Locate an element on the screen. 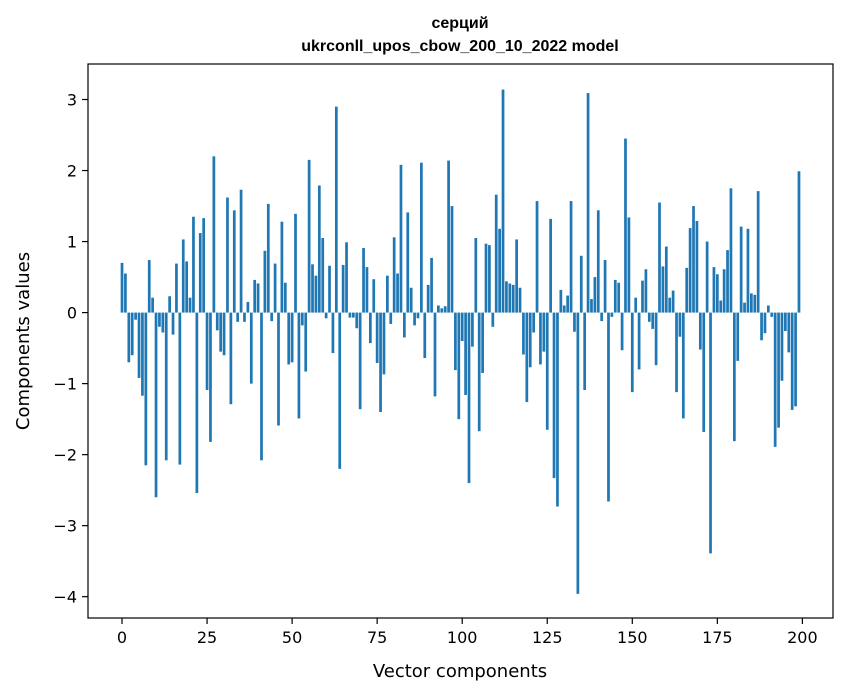  y-tick-label: 2 is located at coordinates (72, 171).